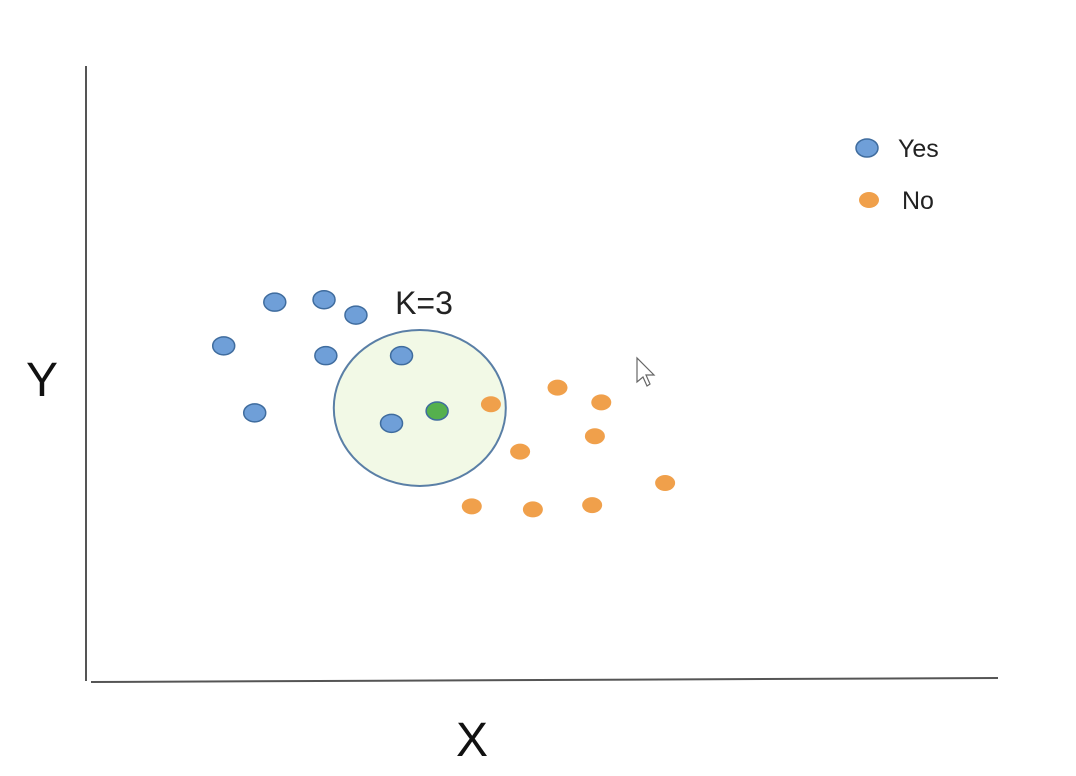 The width and height of the screenshot is (1076, 776). What do you see at coordinates (437, 411) in the screenshot?
I see `query-point` at bounding box center [437, 411].